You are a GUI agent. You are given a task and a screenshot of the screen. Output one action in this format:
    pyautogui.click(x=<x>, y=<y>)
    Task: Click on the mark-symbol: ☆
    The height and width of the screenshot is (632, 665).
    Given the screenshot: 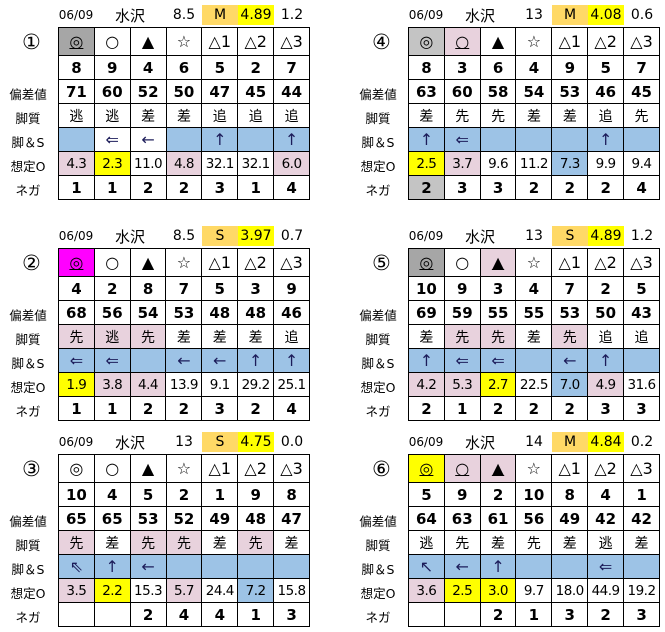 What is the action you would take?
    pyautogui.click(x=184, y=468)
    